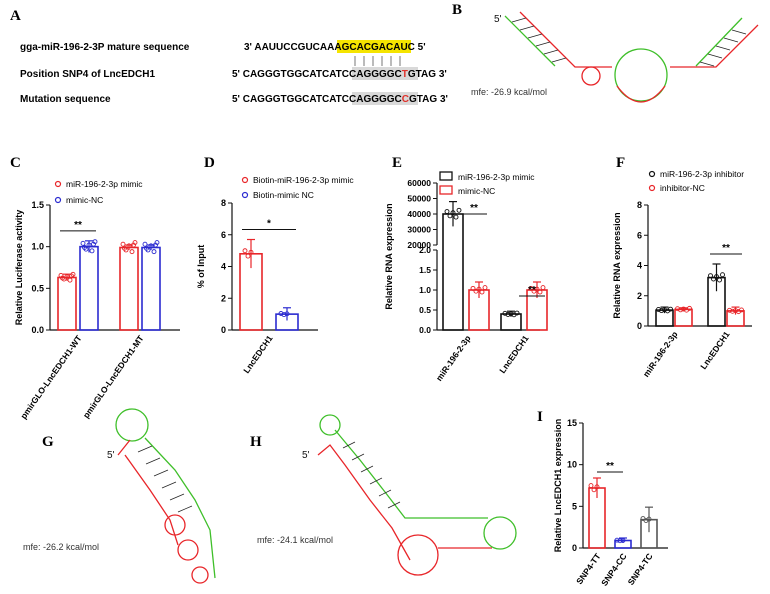 This screenshot has height=594, width=770. What do you see at coordinates (639, 266) in the screenshot?
I see `y-tick-label: 4` at bounding box center [639, 266].